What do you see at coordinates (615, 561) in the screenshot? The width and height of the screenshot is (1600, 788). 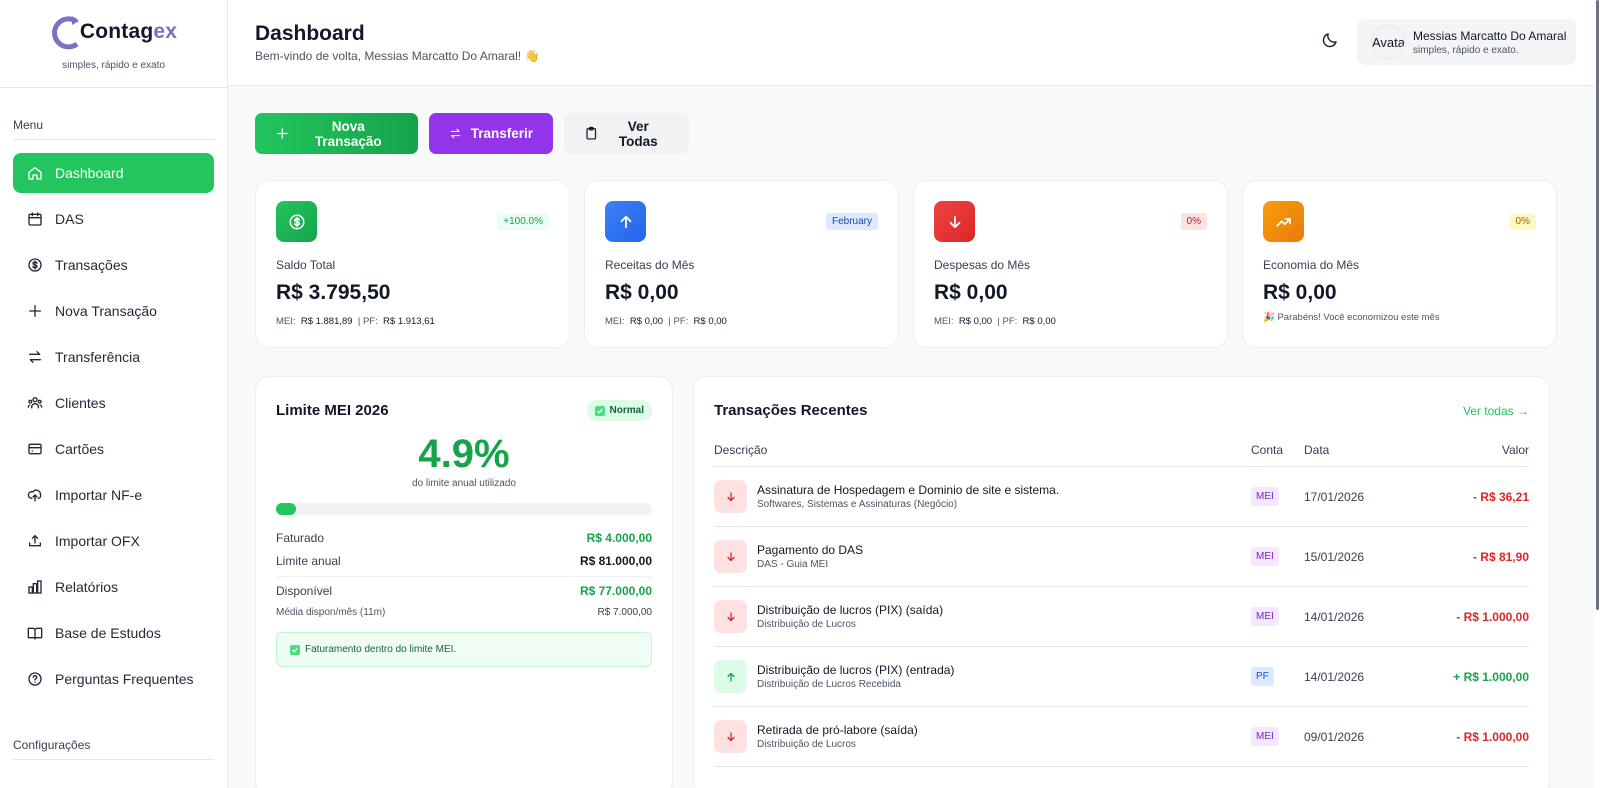 I see `row-value: R$ 81.000,00` at bounding box center [615, 561].